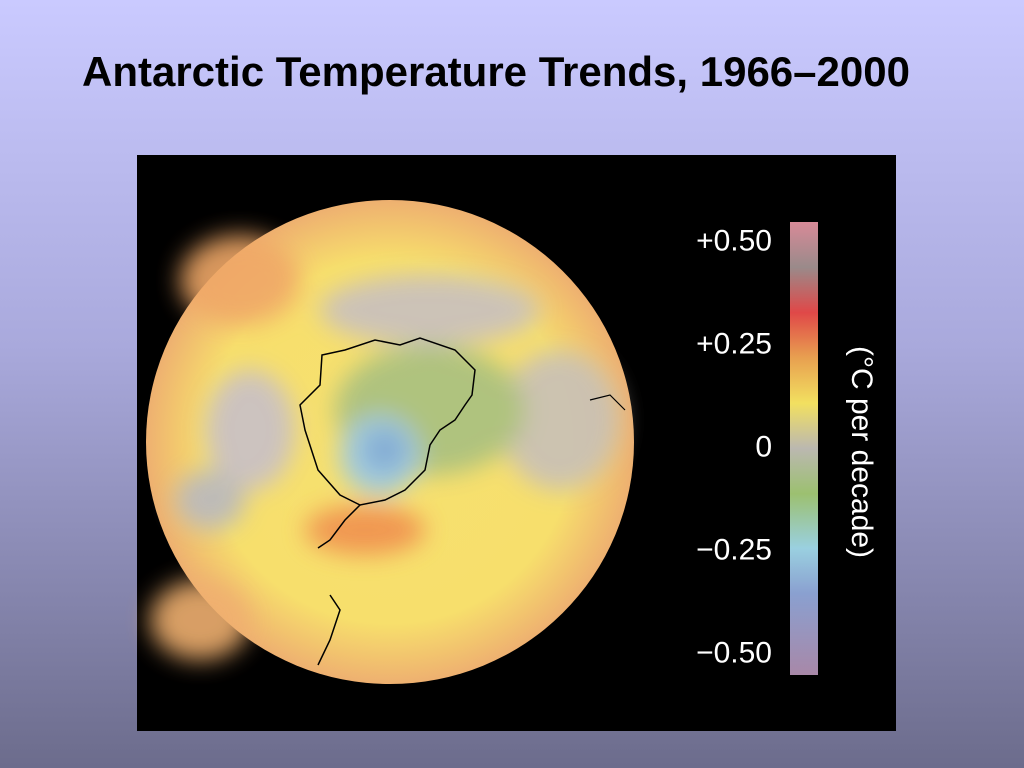 Image resolution: width=1024 pixels, height=768 pixels. Describe the element at coordinates (763, 446) in the screenshot. I see `colorbar-tick-label: 0` at that location.